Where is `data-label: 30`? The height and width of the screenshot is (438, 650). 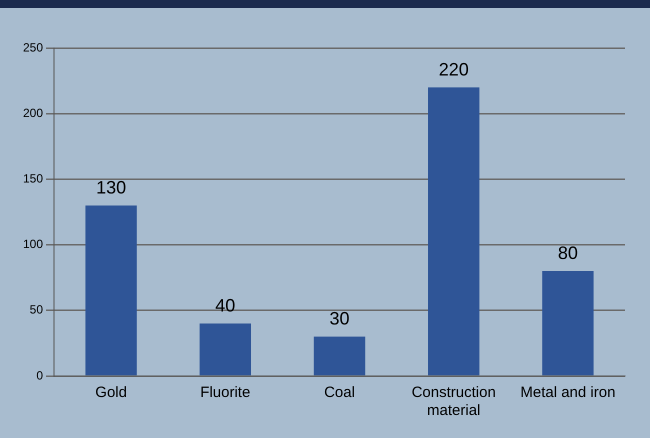
data-label: 30 is located at coordinates (339, 318).